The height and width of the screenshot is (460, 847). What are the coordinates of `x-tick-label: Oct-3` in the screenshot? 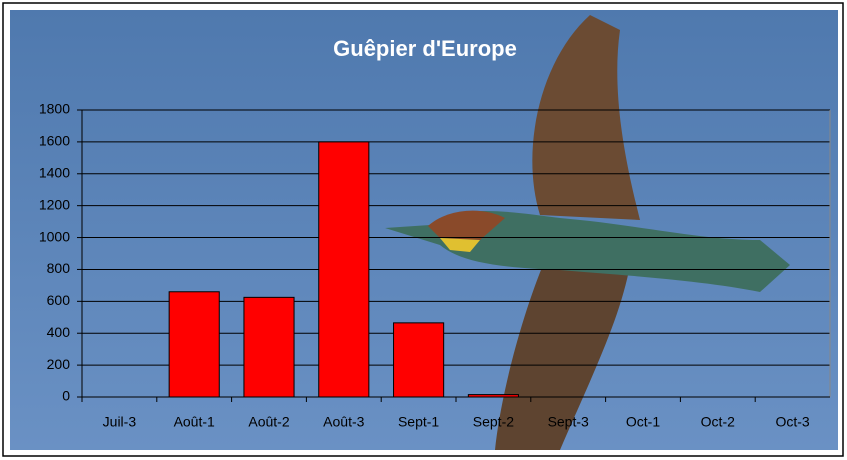 It's located at (792, 422).